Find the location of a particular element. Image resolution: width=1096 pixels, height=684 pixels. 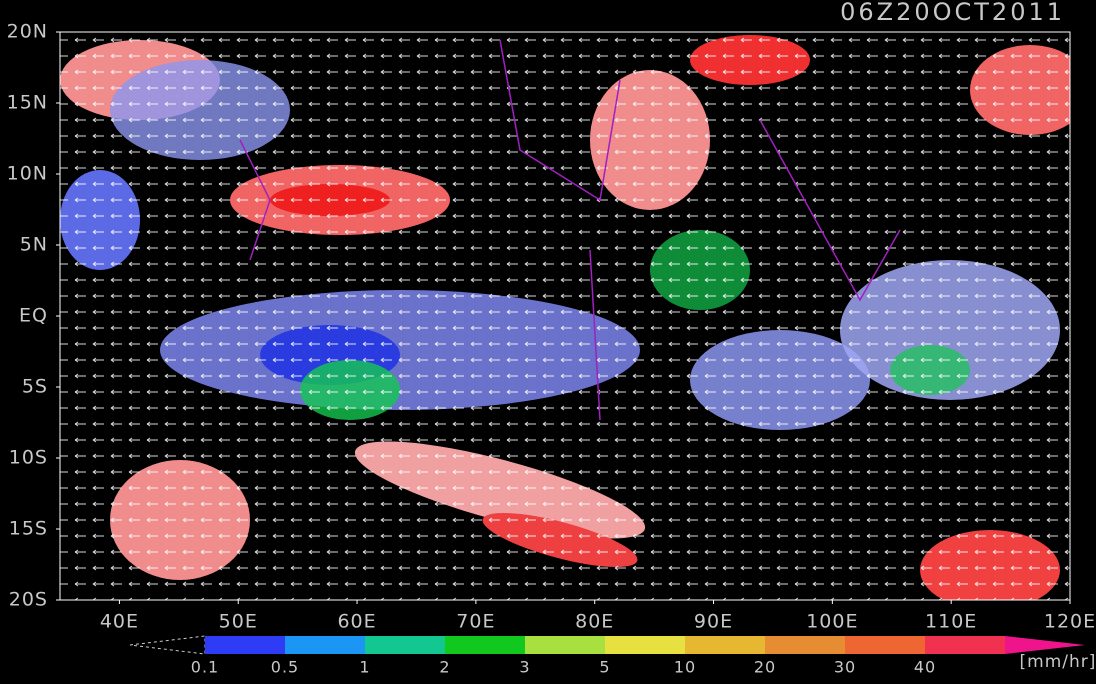

lat-label: 20N is located at coordinates (27, 32).